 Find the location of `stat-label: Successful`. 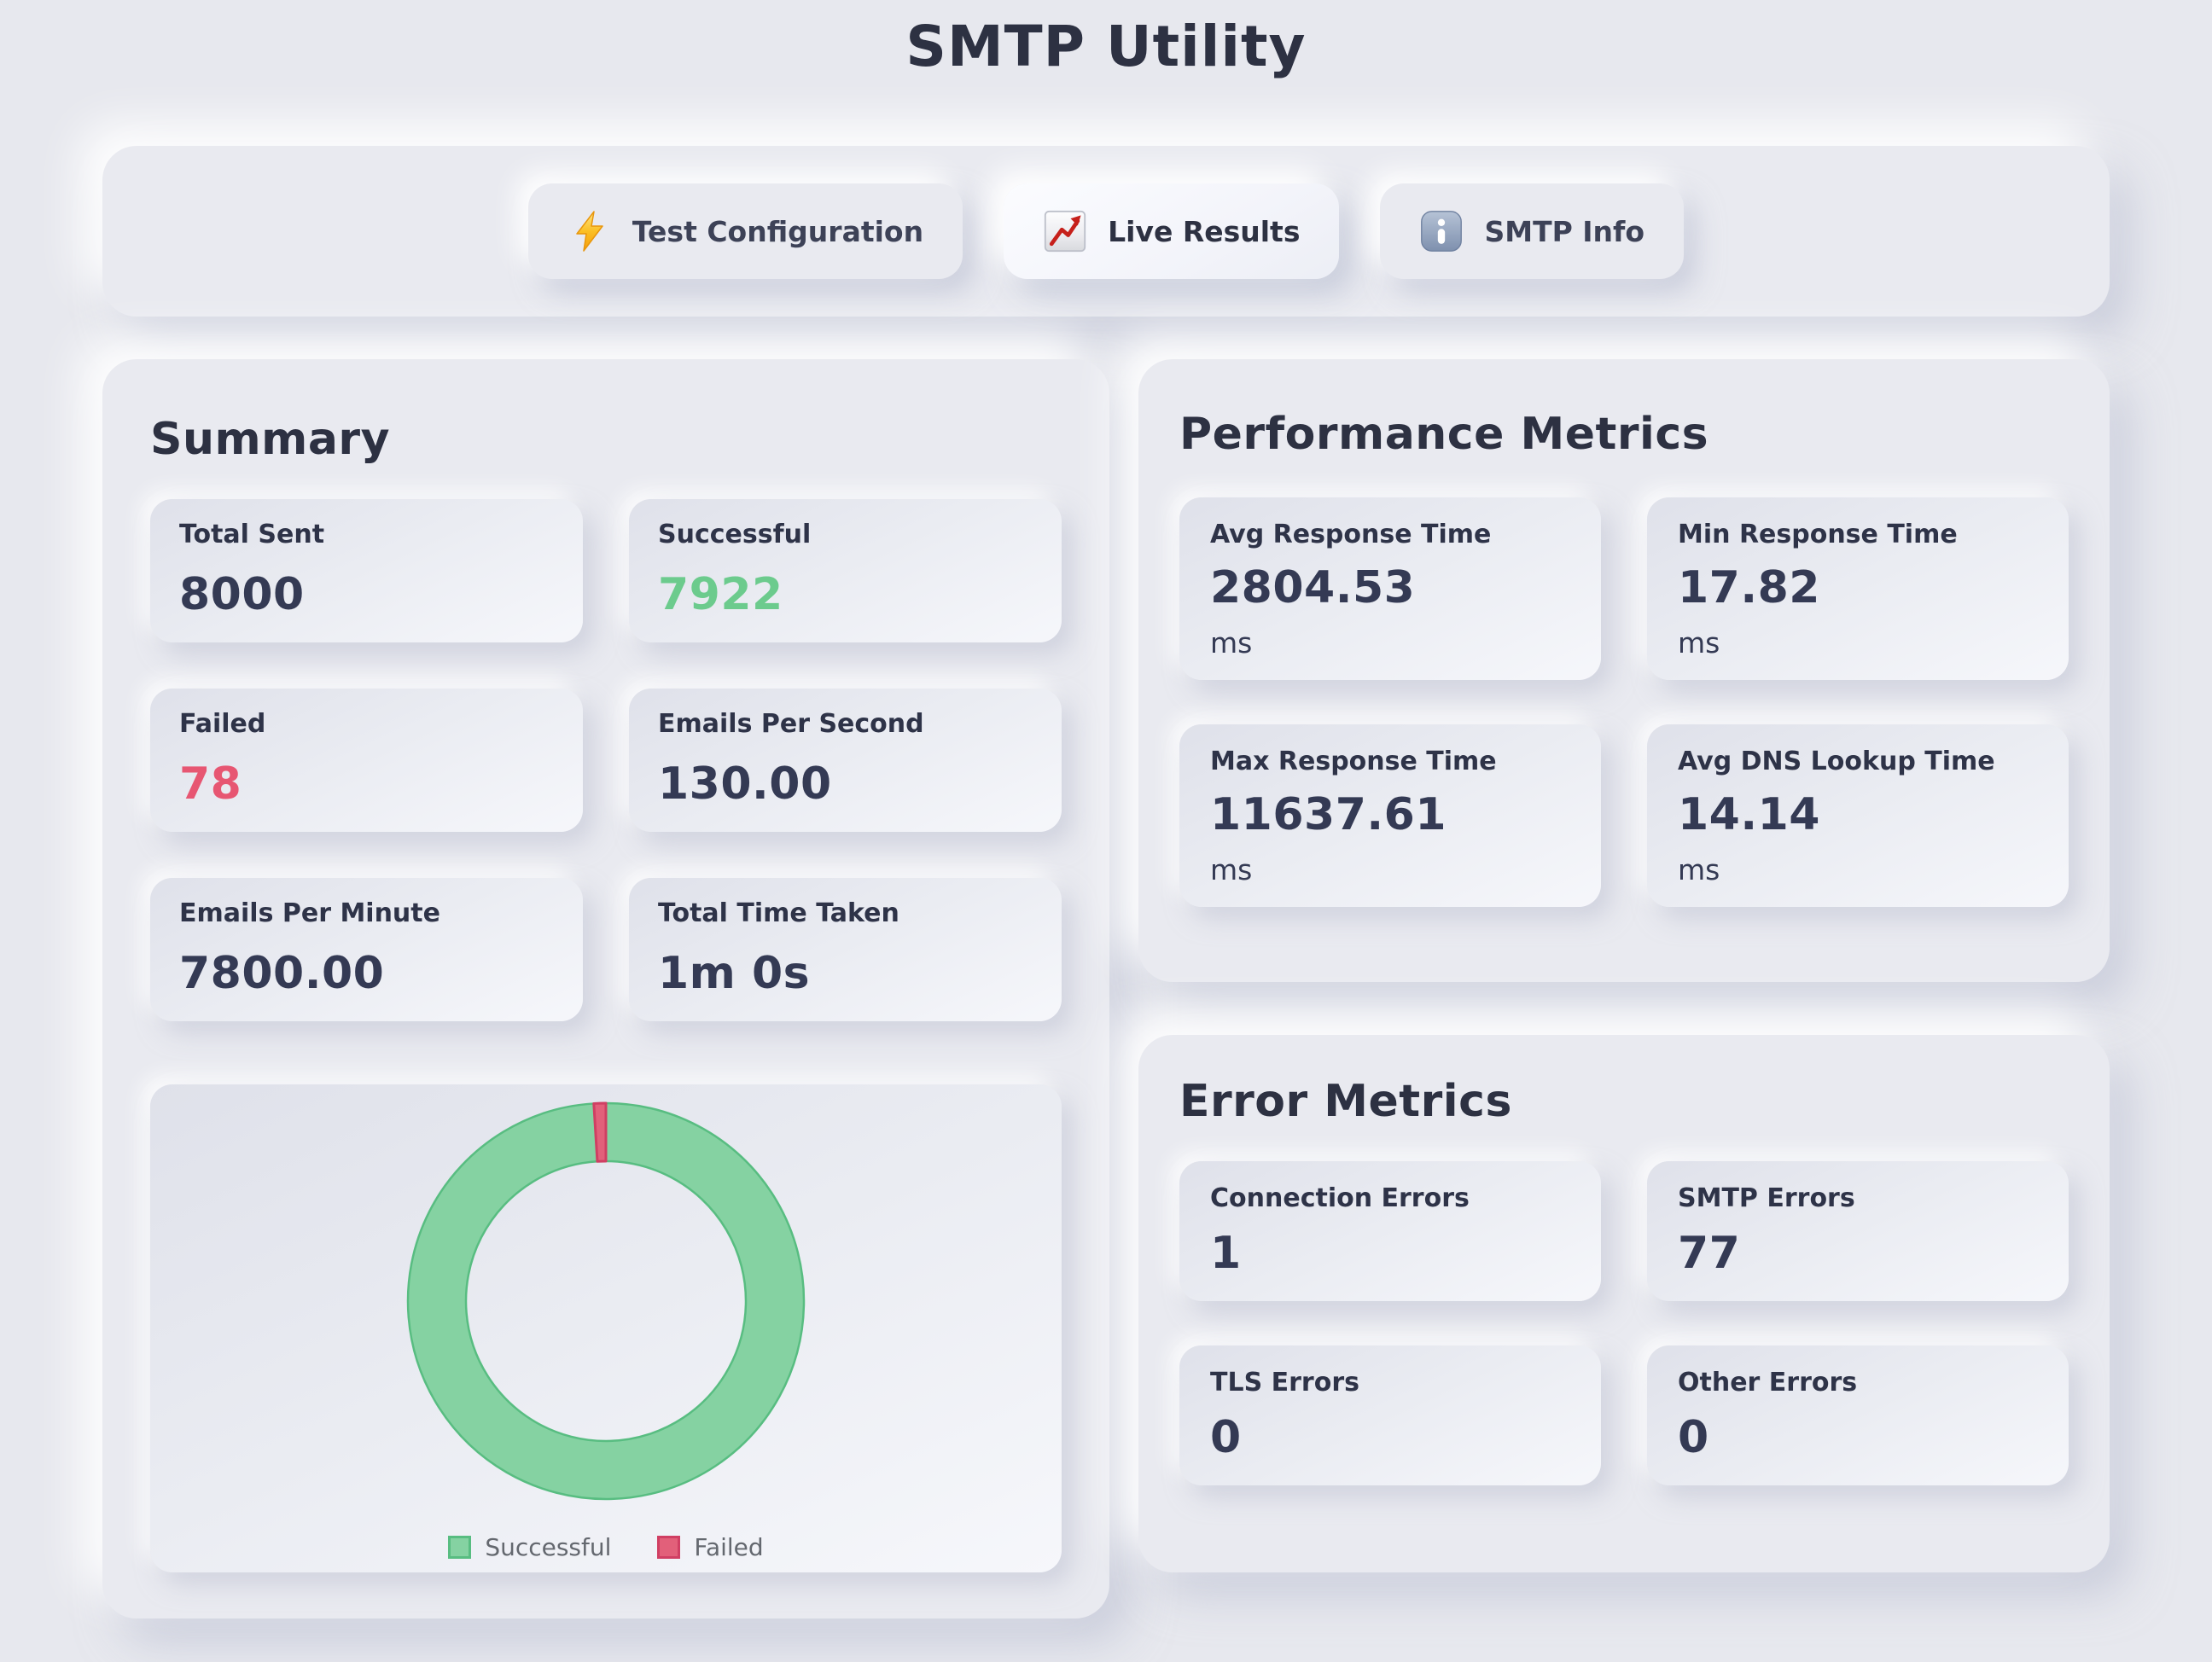

stat-label: Successful is located at coordinates (735, 534).